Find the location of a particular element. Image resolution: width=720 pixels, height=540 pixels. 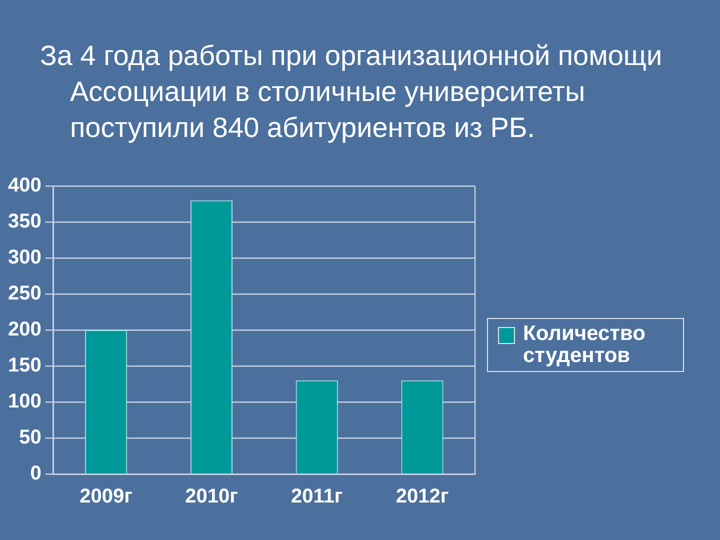

y-tick-label: 350 is located at coordinates (25, 221).